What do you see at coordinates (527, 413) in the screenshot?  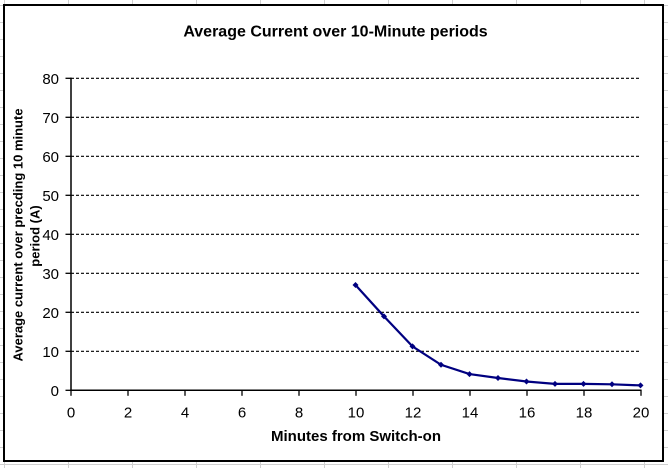 I see `svg-text: 16` at bounding box center [527, 413].